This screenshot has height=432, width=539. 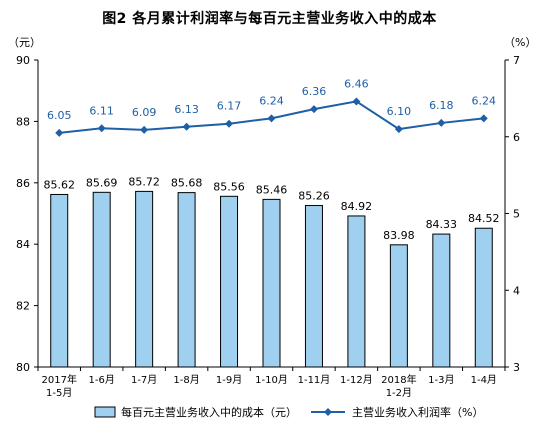 I want to click on category-label: 1-2月, so click(x=399, y=393).